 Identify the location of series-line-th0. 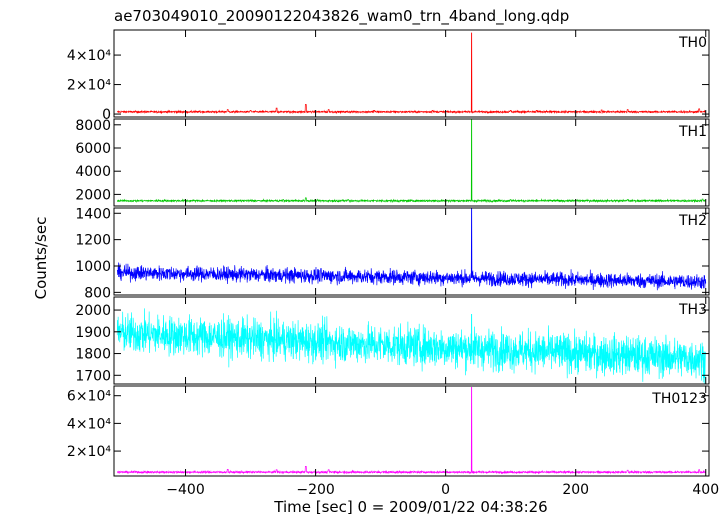
(412, 73).